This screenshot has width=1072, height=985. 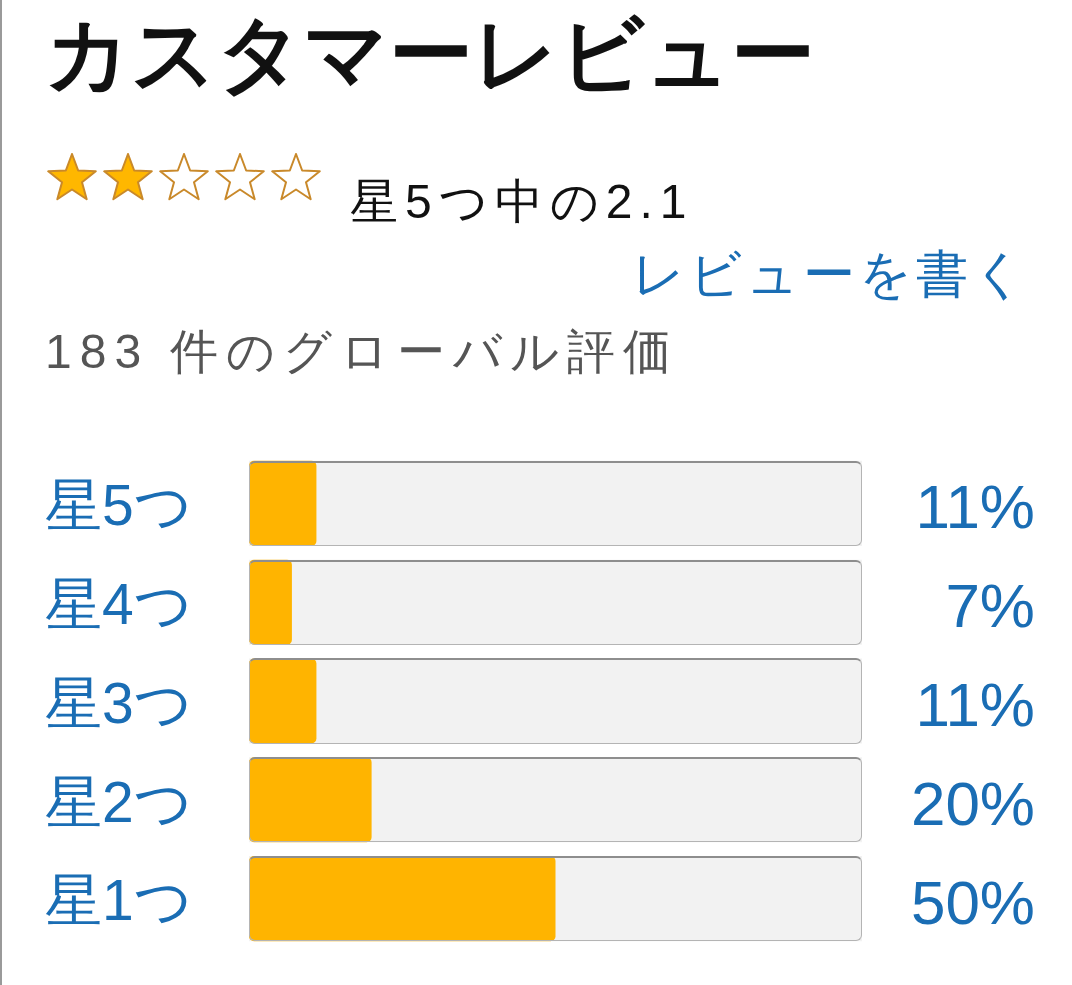 What do you see at coordinates (830, 274) in the screenshot?
I see `text: レビューを書く` at bounding box center [830, 274].